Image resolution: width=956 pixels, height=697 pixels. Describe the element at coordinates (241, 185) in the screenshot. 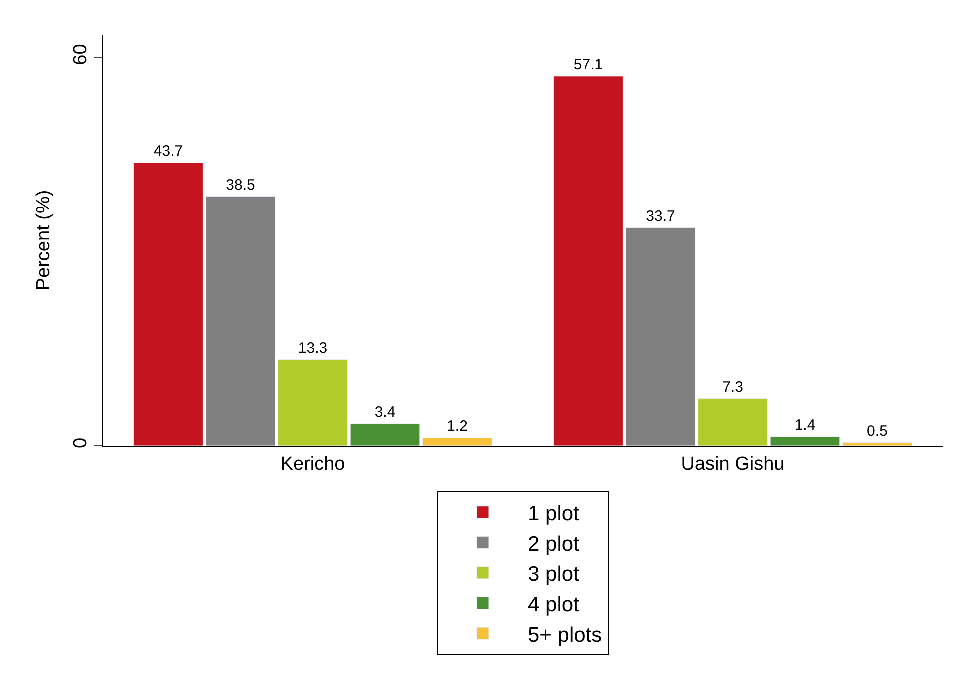

I see `data-label: 38.5` at that location.